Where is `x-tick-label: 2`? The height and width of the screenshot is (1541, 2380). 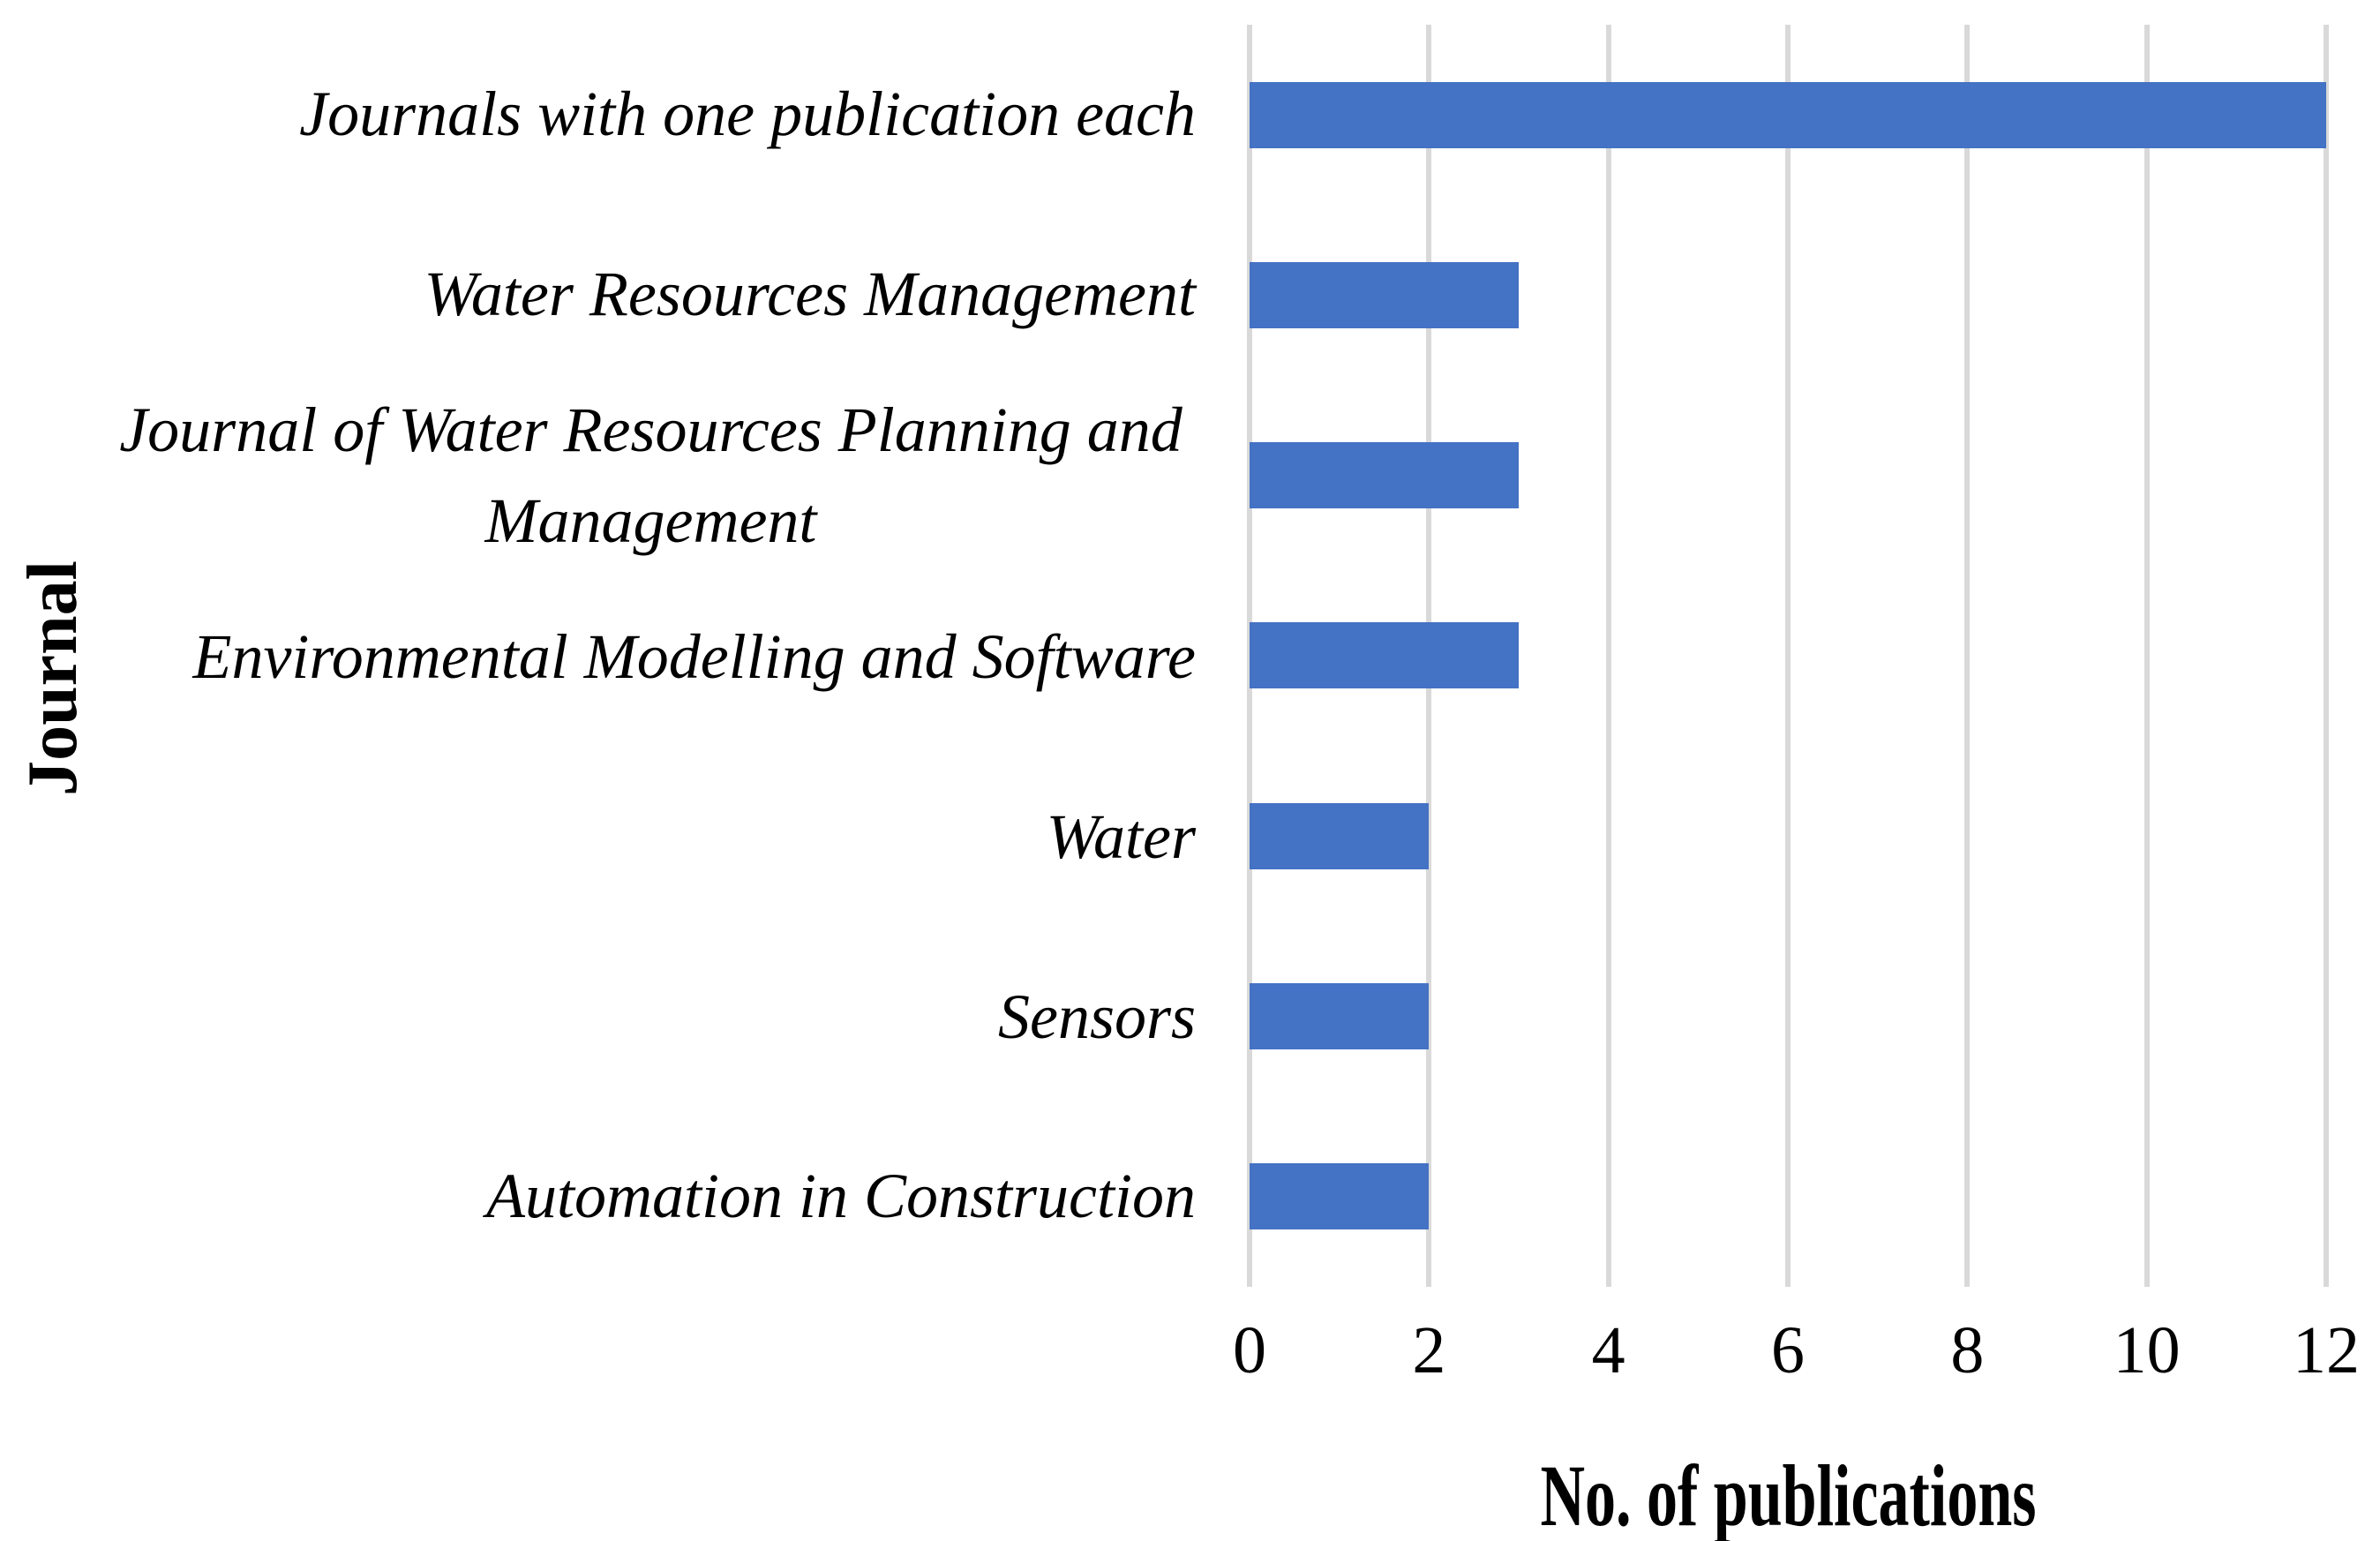 x-tick-label: 2 is located at coordinates (1429, 1350).